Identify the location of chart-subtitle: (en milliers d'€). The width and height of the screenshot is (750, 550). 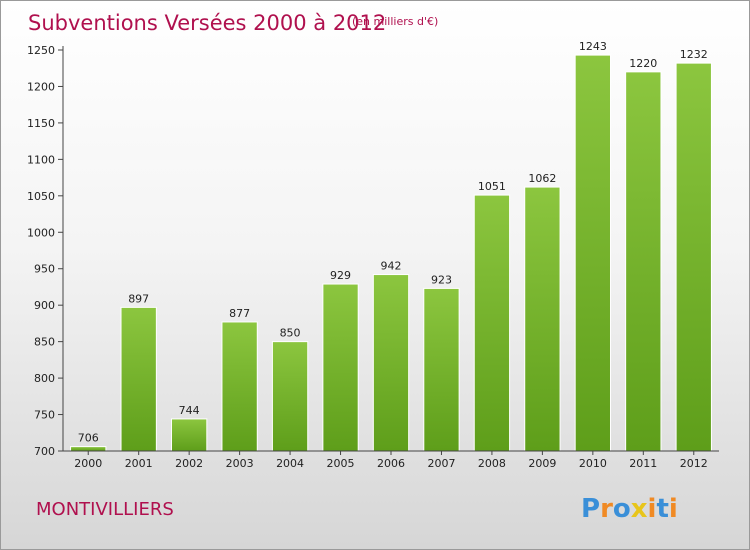
(395, 21).